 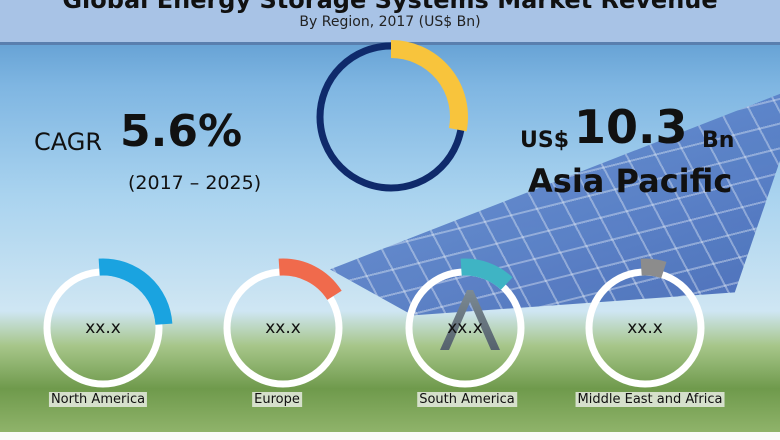 What do you see at coordinates (68, 142) in the screenshot?
I see `cagr-label: CAGR` at bounding box center [68, 142].